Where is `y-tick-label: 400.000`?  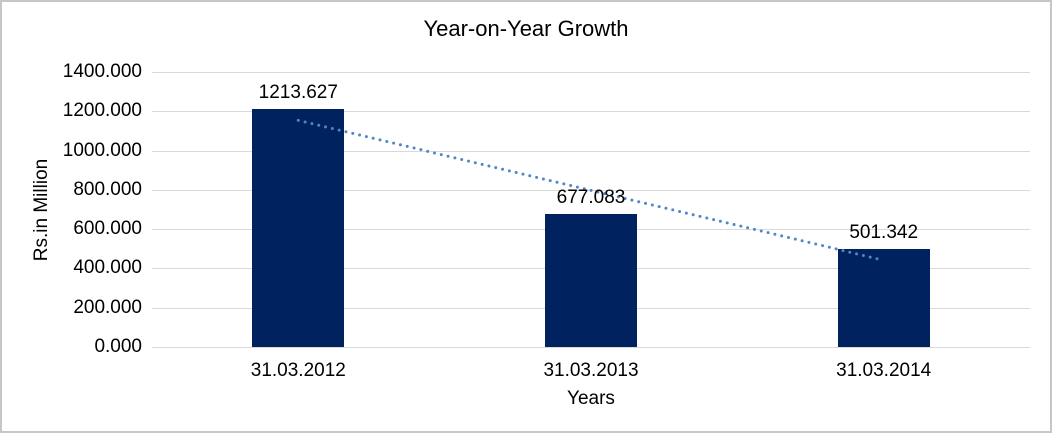
y-tick-label: 400.000 is located at coordinates (107, 268).